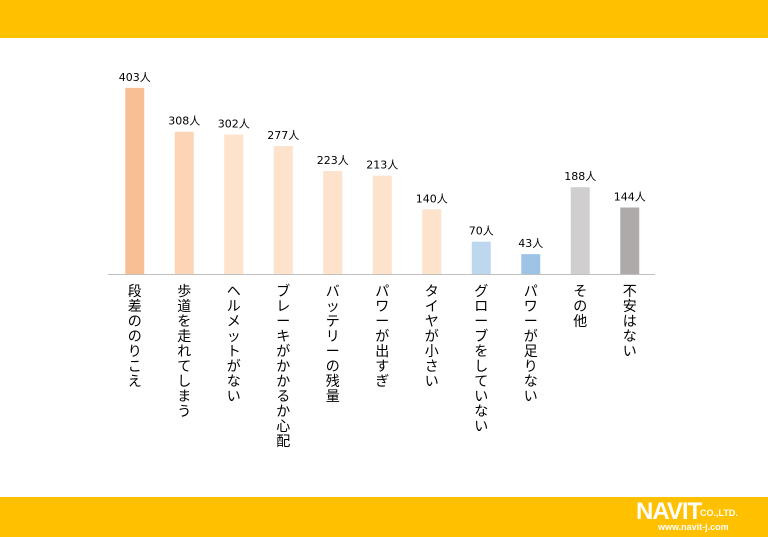 The width and height of the screenshot is (768, 537). I want to click on logo-company-suffix: CO.,LTD., so click(719, 513).